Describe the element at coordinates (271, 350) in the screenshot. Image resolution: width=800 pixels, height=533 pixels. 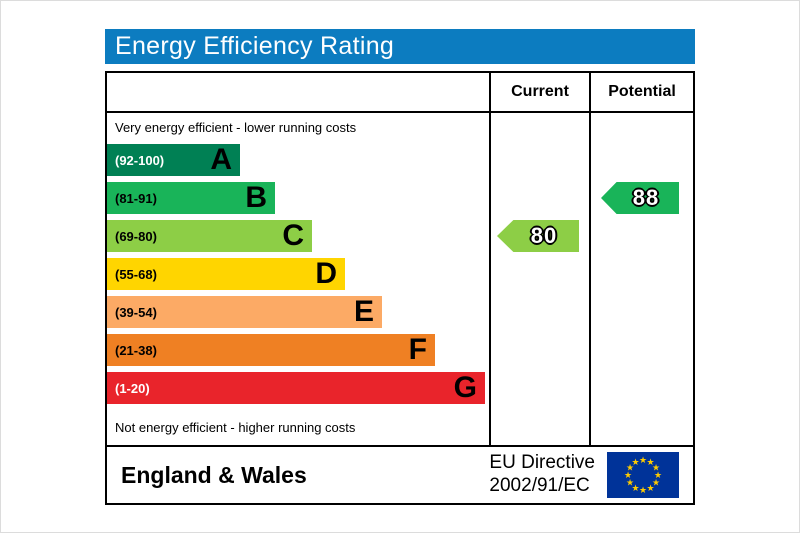
I see `band-bar-f: (21-38) F` at that location.